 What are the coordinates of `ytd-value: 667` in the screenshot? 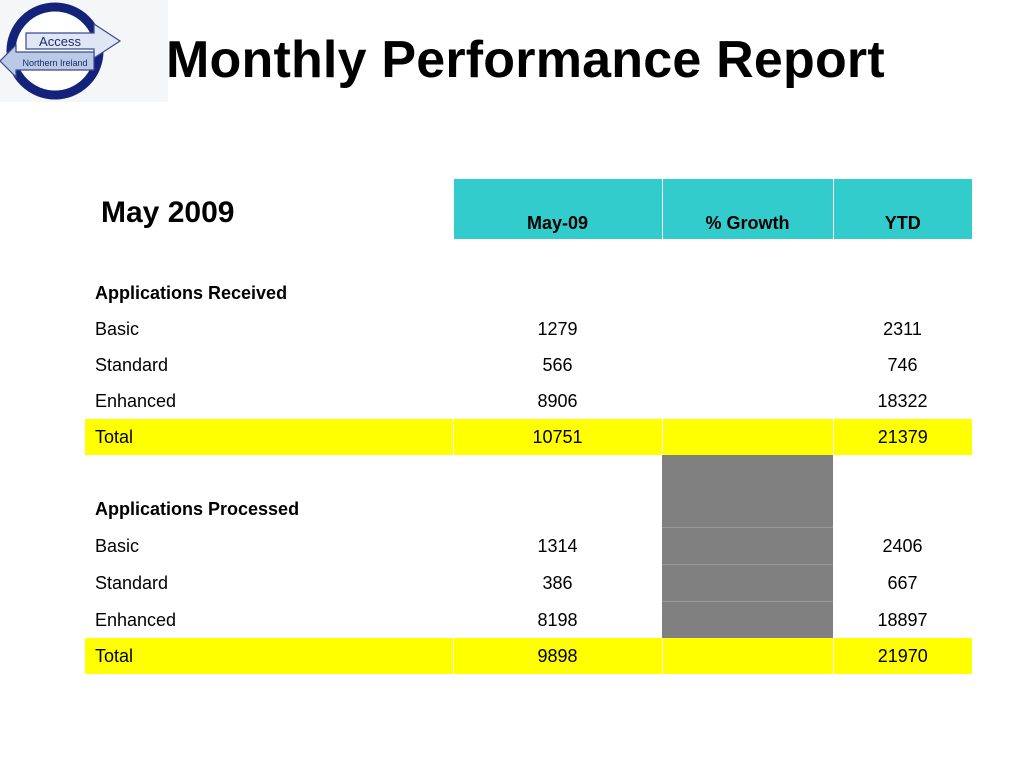 It's located at (902, 583).